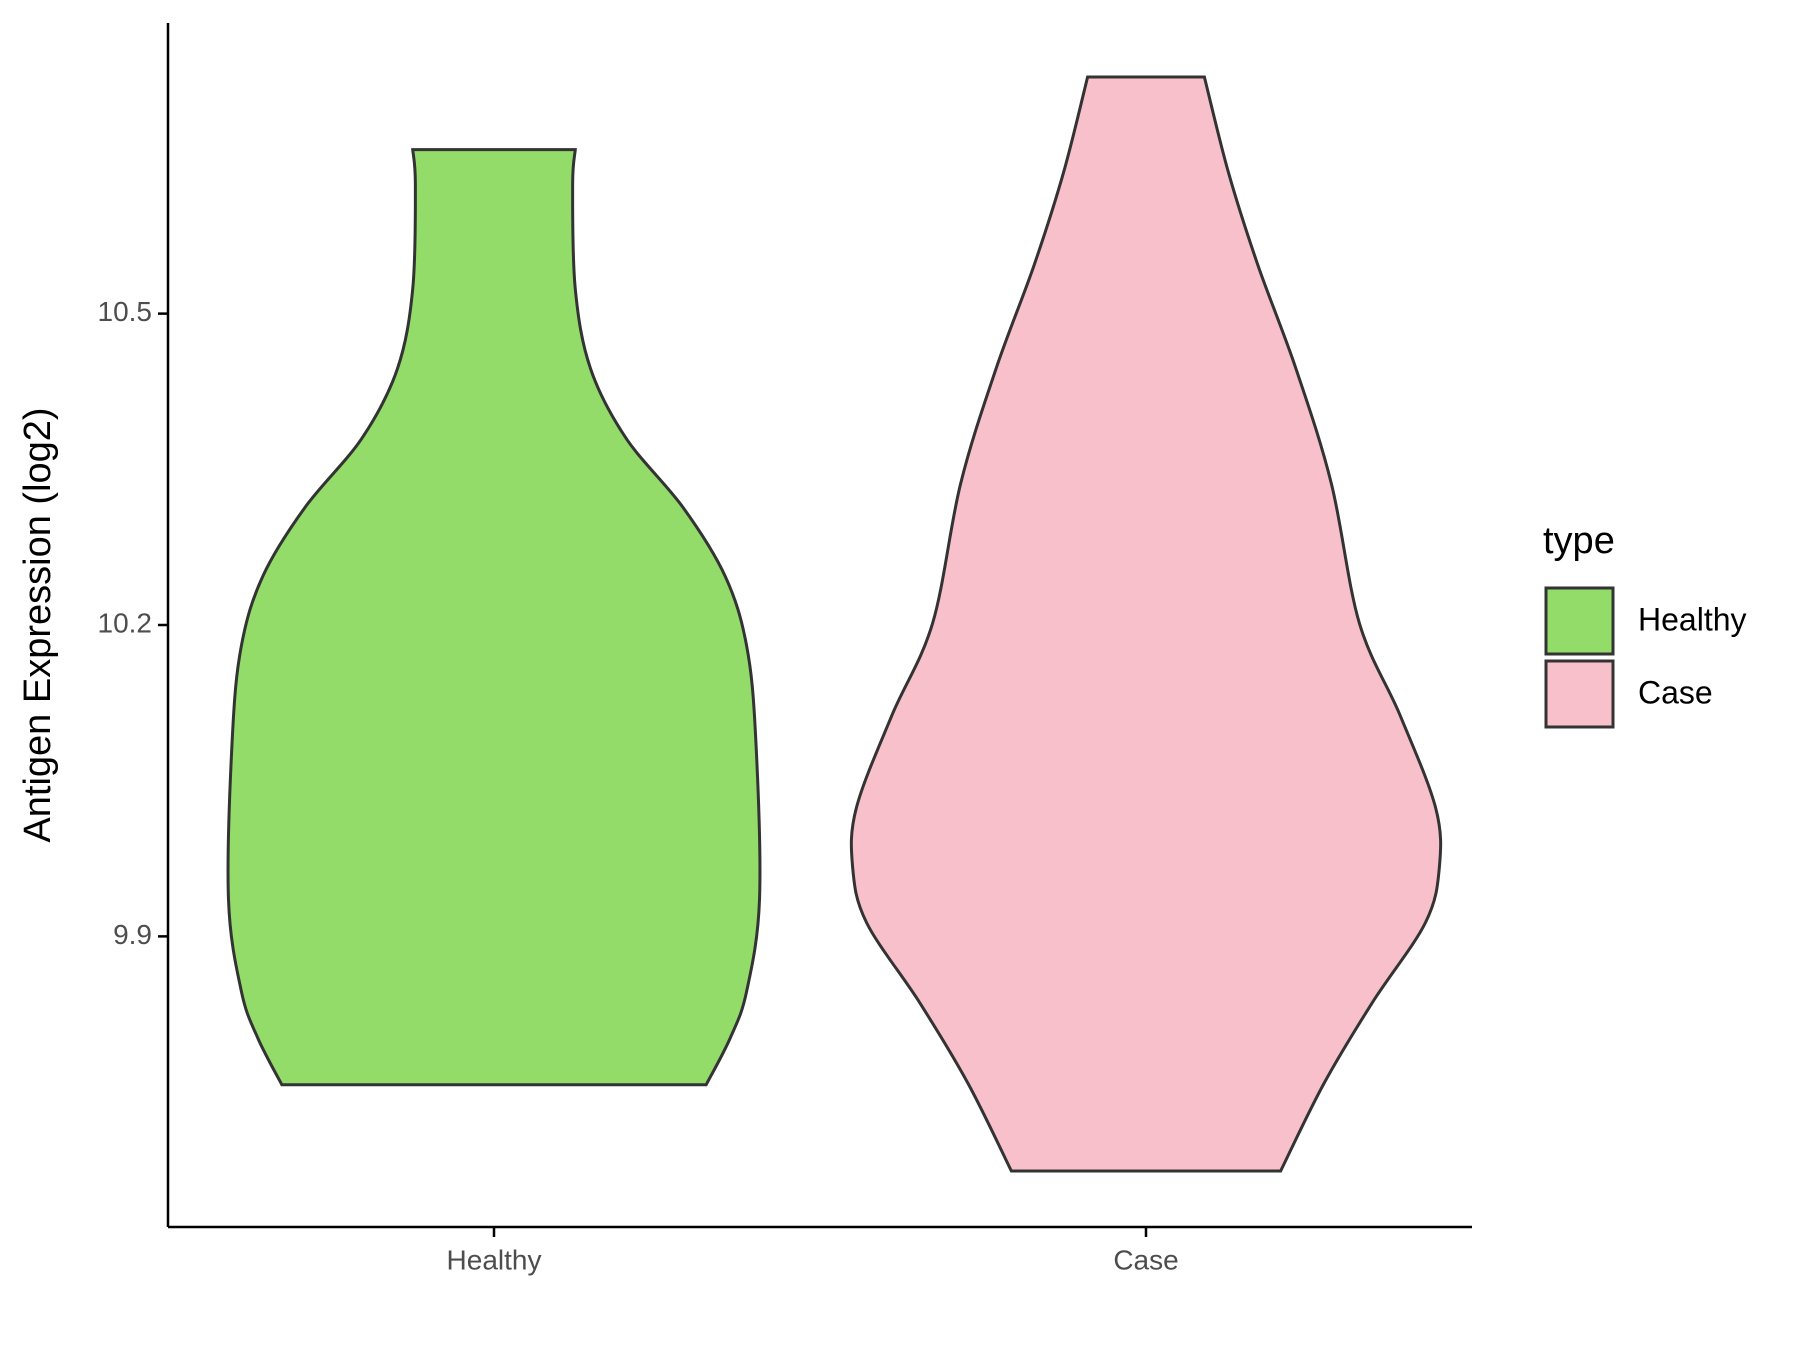 The width and height of the screenshot is (1800, 1350). Describe the element at coordinates (132, 934) in the screenshot. I see `y-tick-label: 9.9` at that location.